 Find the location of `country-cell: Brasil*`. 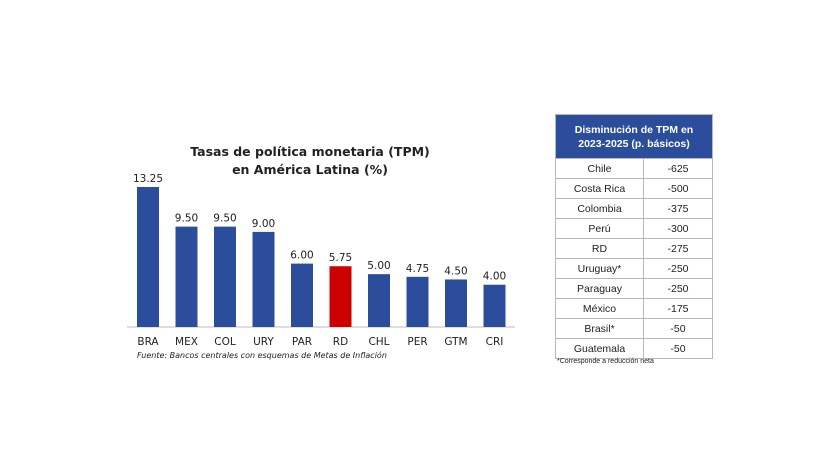

country-cell: Brasil* is located at coordinates (599, 328).